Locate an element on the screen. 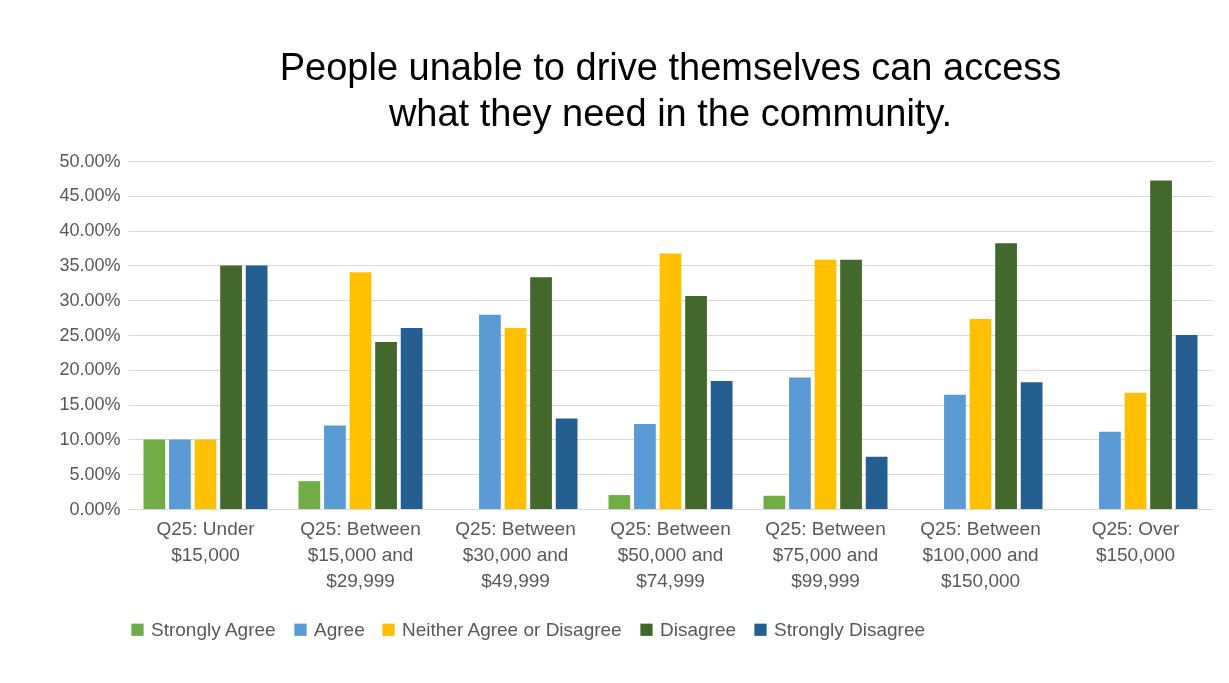 The image size is (1229, 683). x-tick-label: Q25: Over $150,000 is located at coordinates (1135, 541).